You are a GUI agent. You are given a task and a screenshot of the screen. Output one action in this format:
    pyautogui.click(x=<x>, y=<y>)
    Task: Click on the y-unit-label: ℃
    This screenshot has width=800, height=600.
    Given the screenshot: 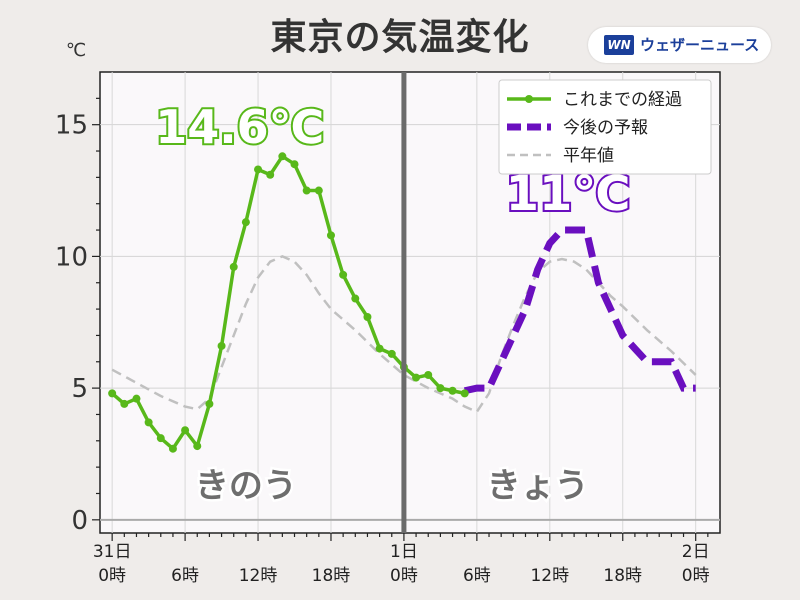 What is the action you would take?
    pyautogui.click(x=76, y=50)
    